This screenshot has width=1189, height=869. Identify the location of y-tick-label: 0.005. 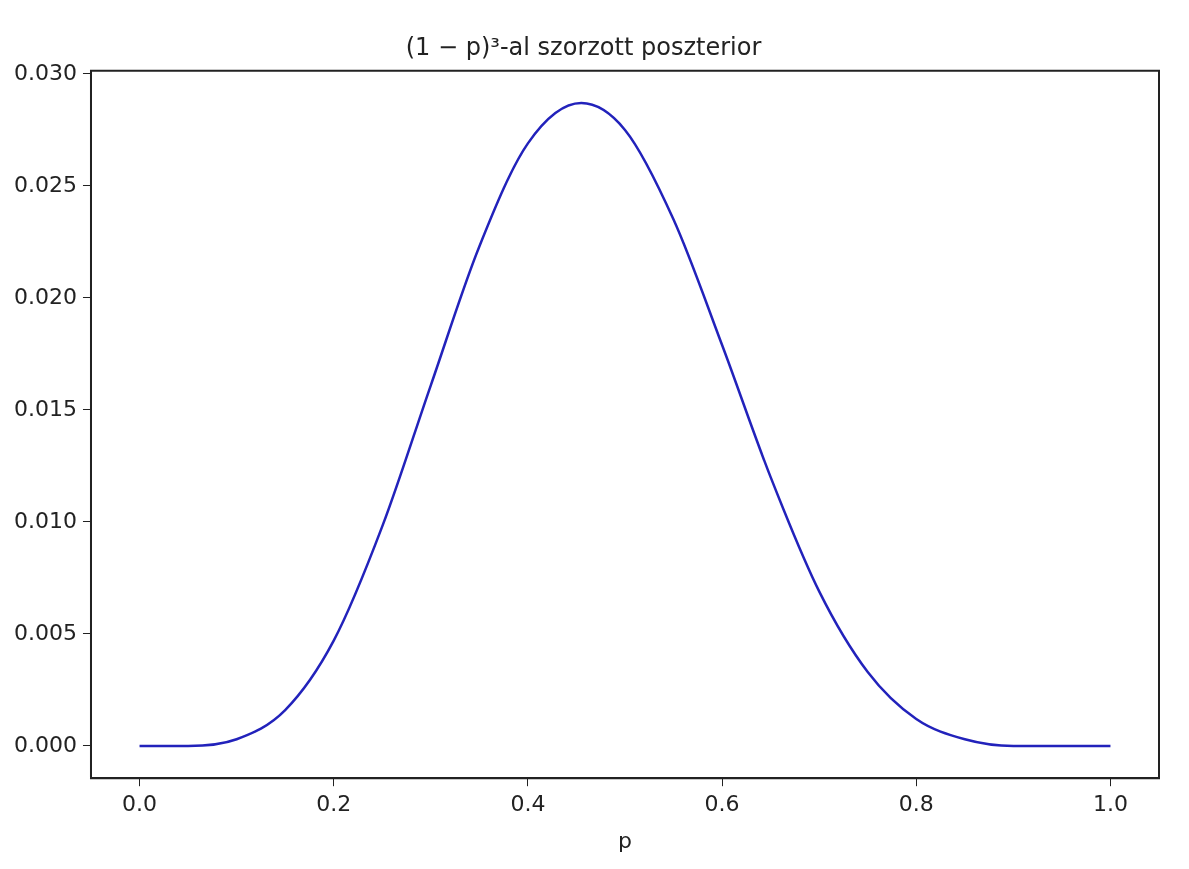
(45, 632).